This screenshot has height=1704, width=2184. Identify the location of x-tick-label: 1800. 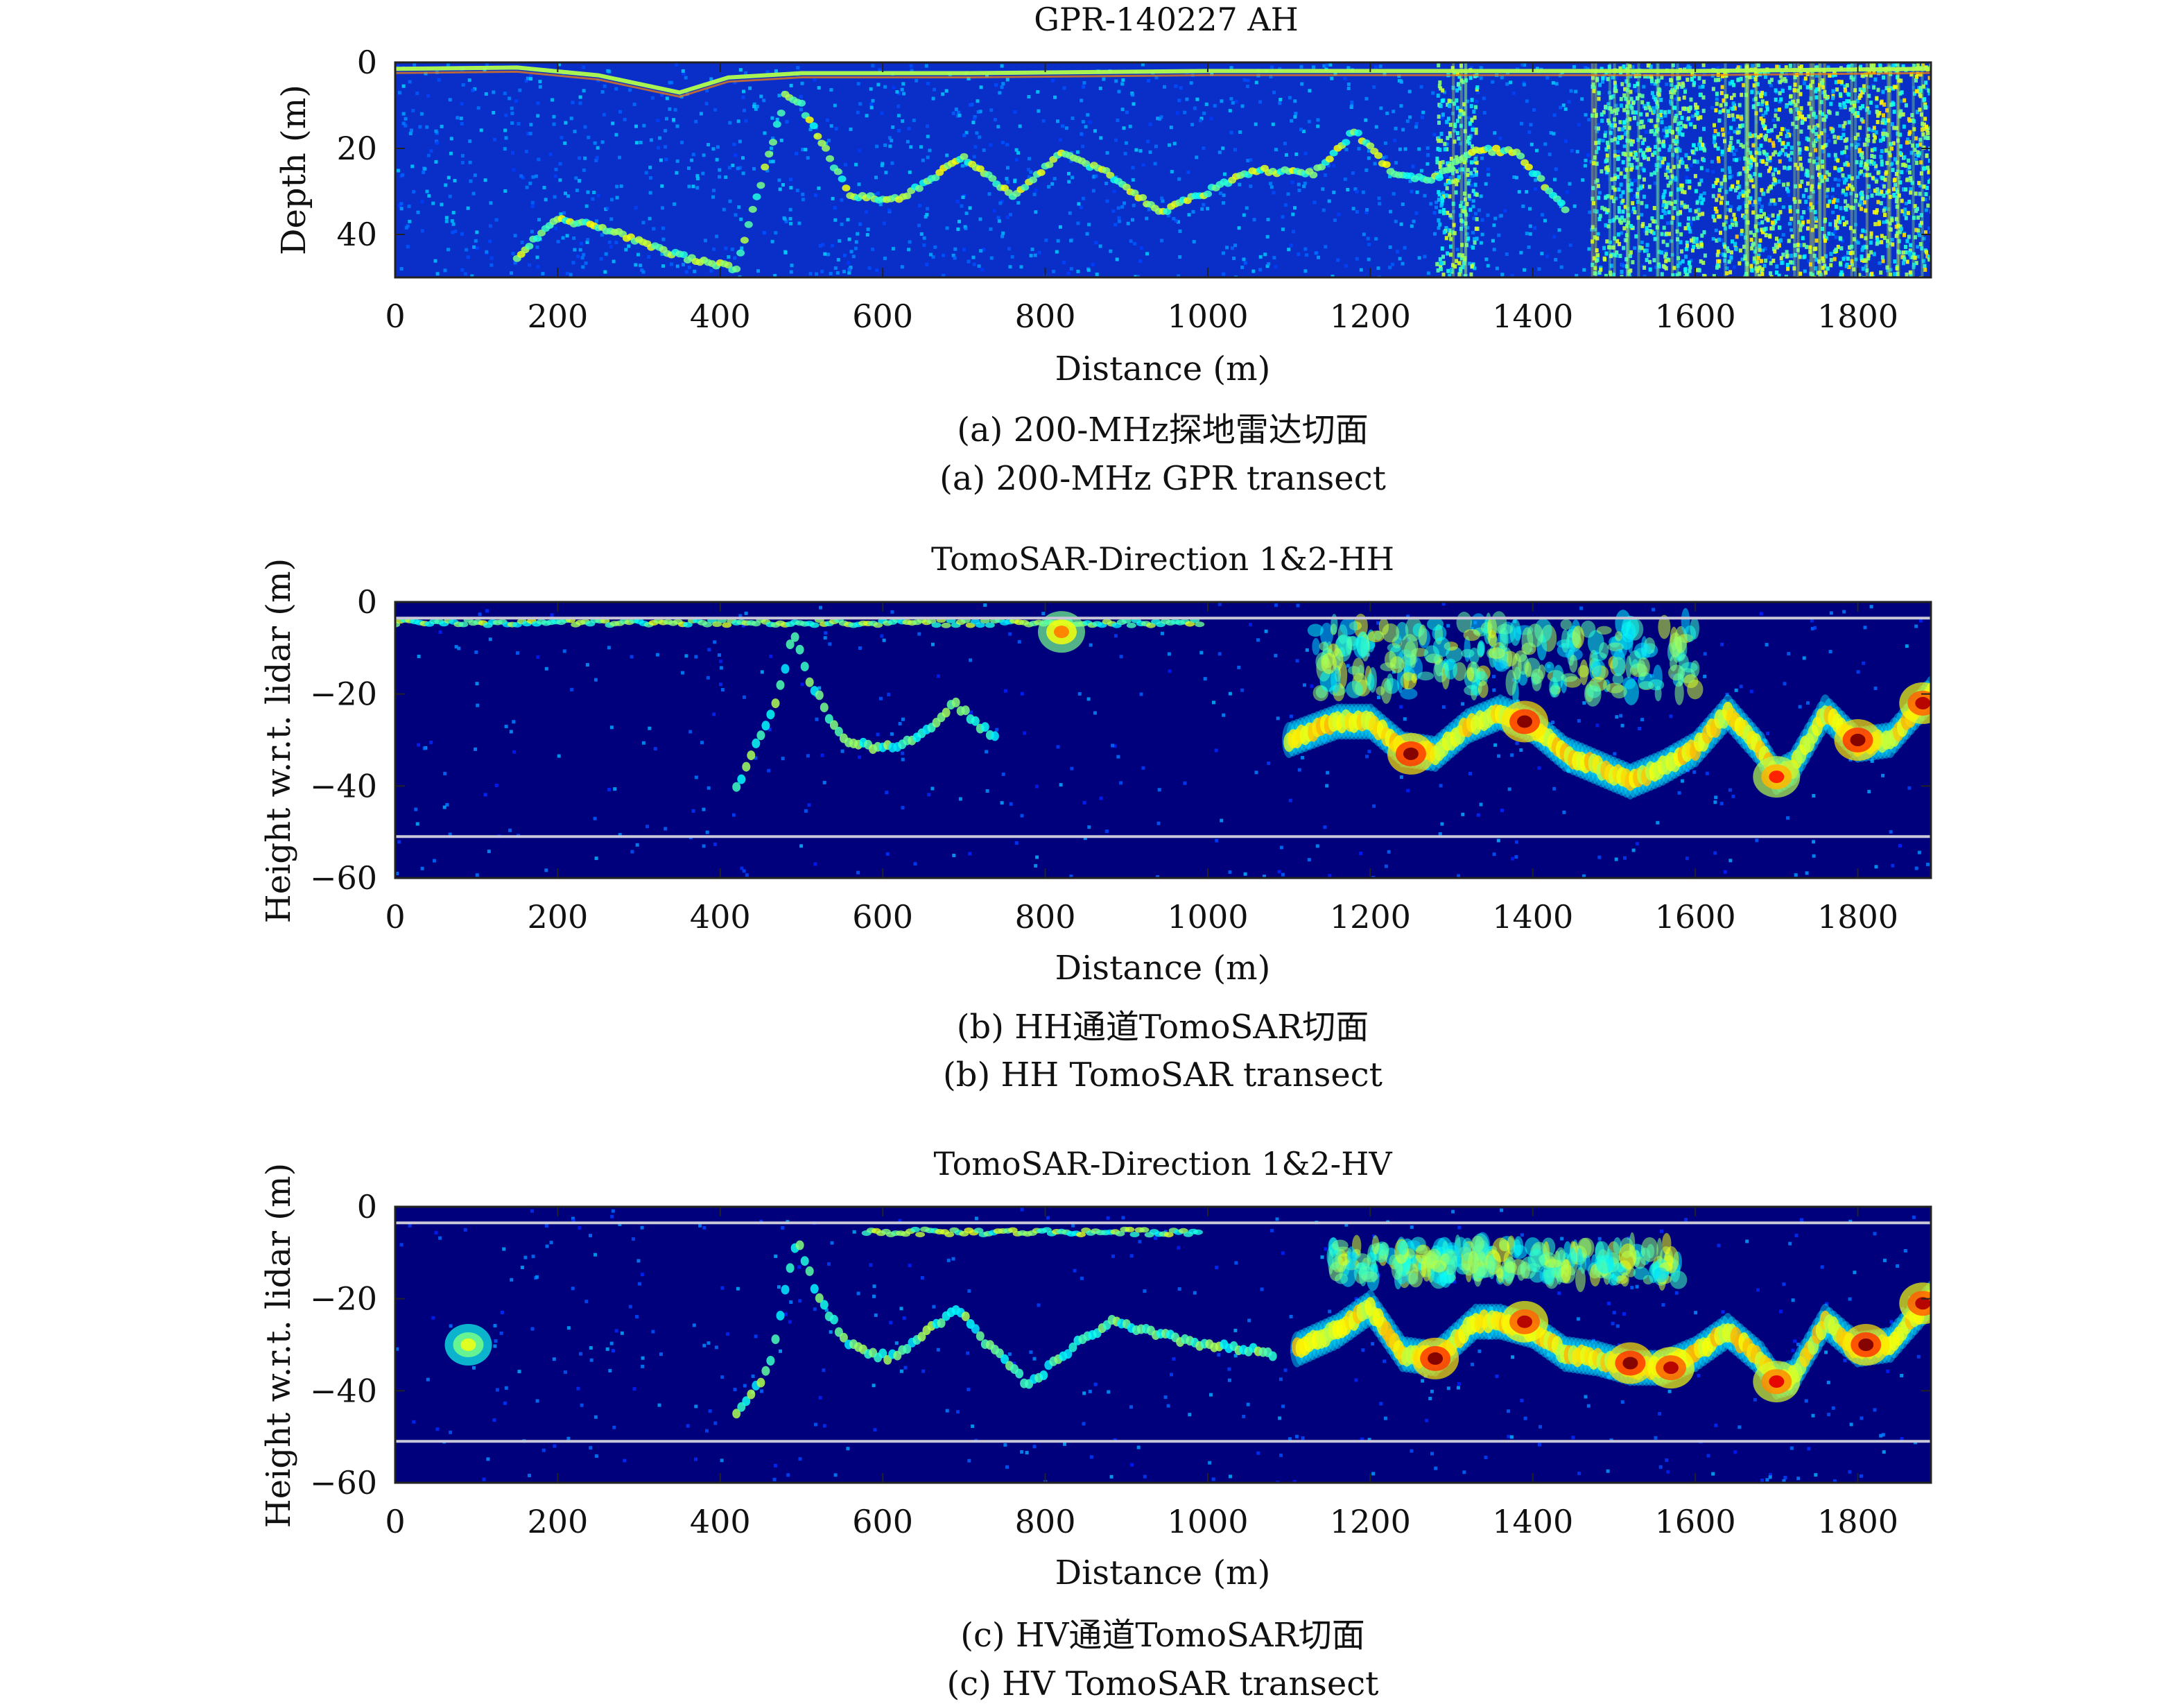
(1858, 316).